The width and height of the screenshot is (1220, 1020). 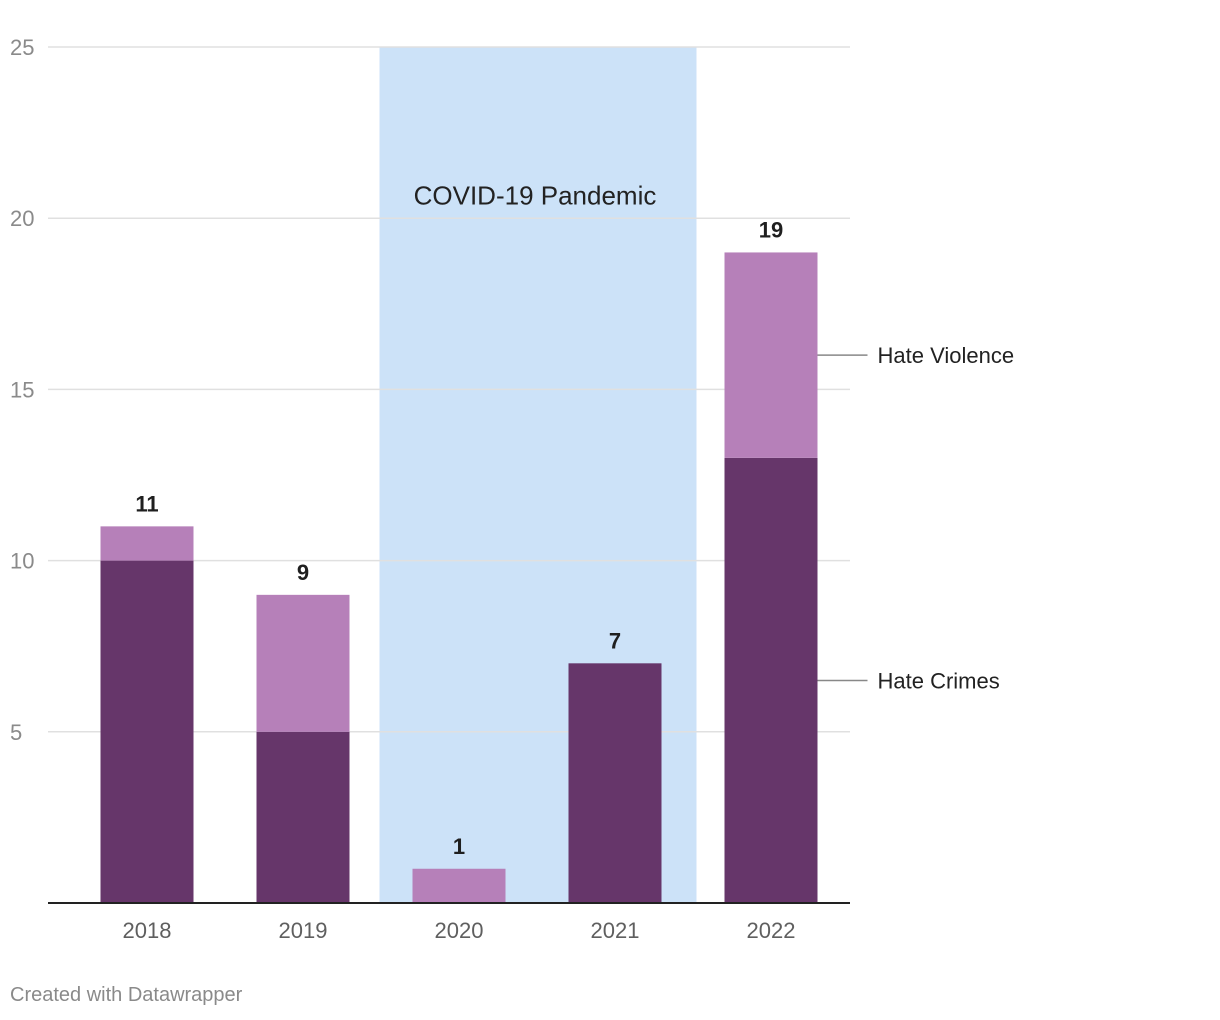 What do you see at coordinates (303, 663) in the screenshot?
I see `bar-hate-violence-2019` at bounding box center [303, 663].